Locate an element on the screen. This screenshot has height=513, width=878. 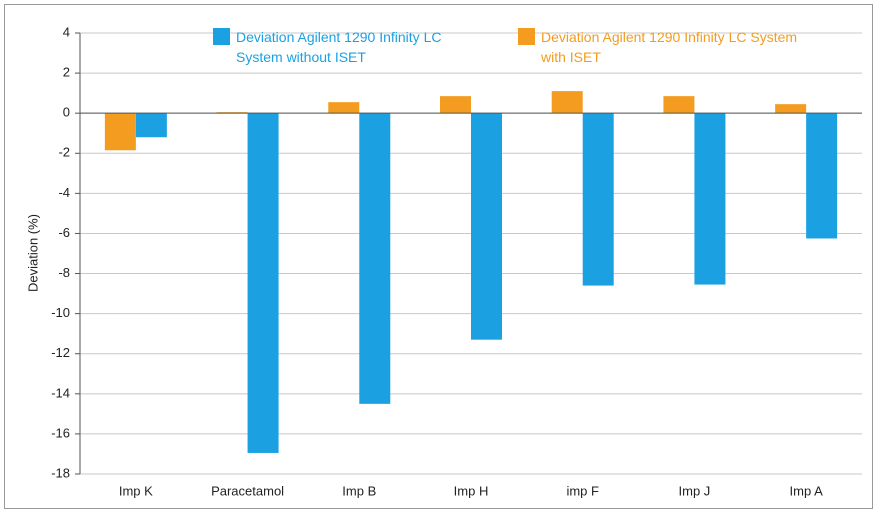
x-tick-label: Imp J is located at coordinates (695, 490).